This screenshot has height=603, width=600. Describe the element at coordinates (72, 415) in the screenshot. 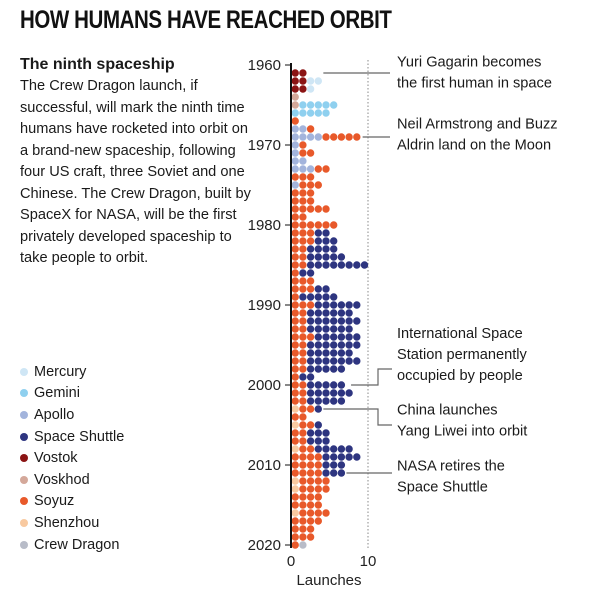

I see `legend-item: Apollo` at that location.